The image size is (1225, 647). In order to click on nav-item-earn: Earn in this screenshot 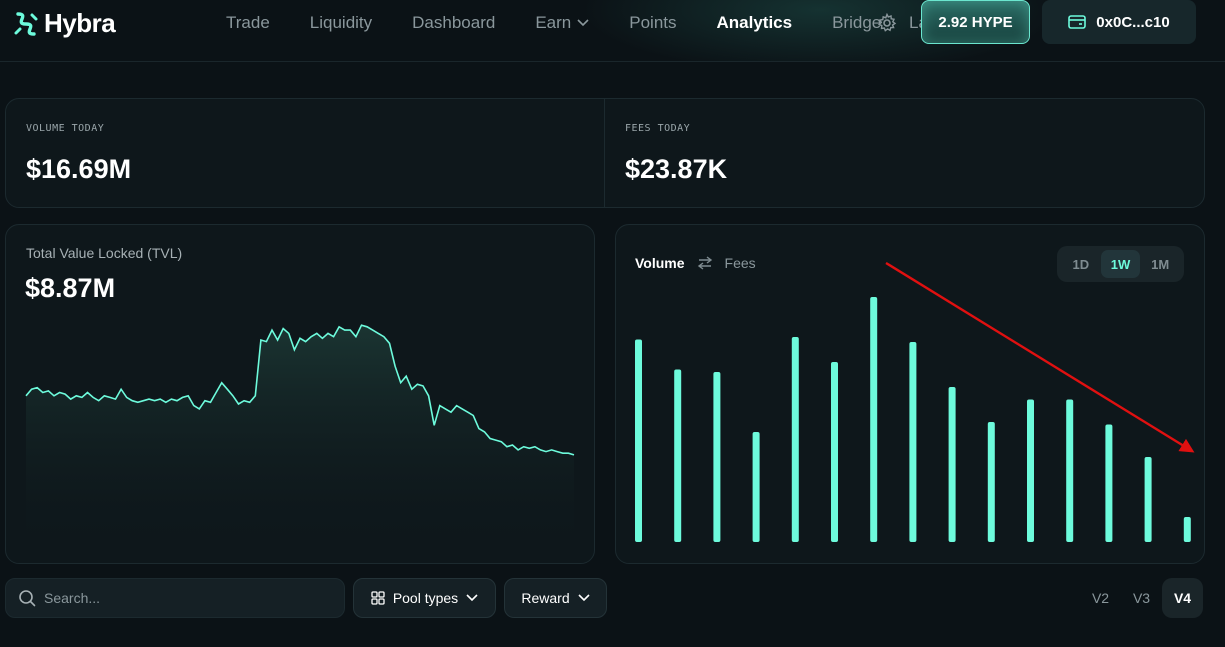, I will do `click(562, 23)`.